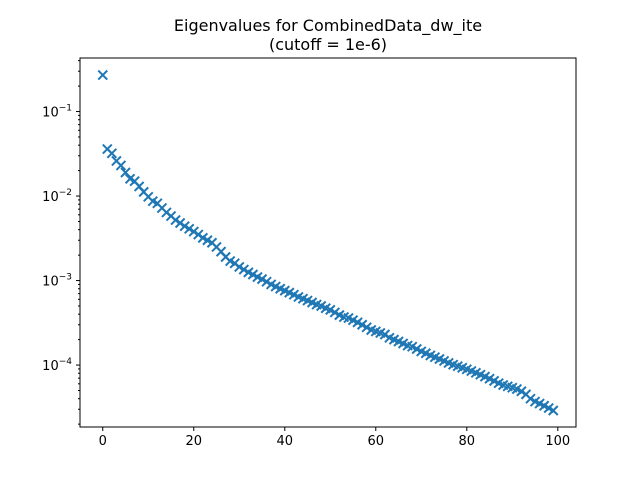 The width and height of the screenshot is (640, 480). I want to click on chart-title: Eigenvalues for CombinedData_dw_ite, so click(328, 26).